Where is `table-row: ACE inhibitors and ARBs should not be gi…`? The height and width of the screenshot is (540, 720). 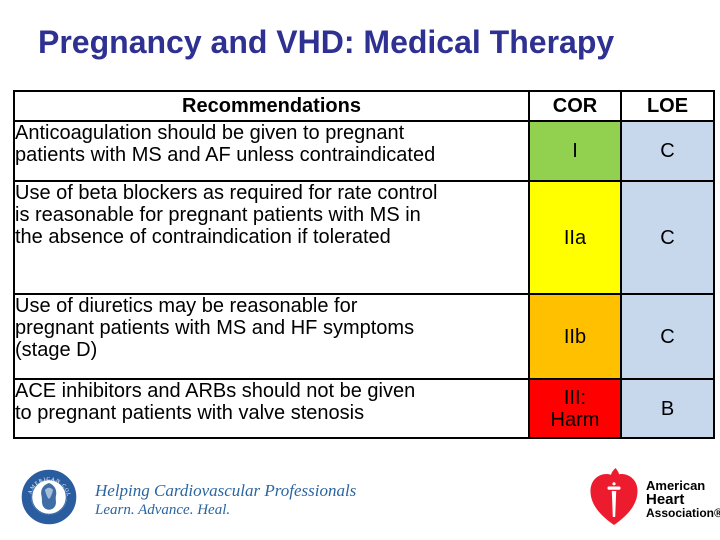
table-row: ACE inhibitors and ARBs should not be gi… is located at coordinates (364, 408).